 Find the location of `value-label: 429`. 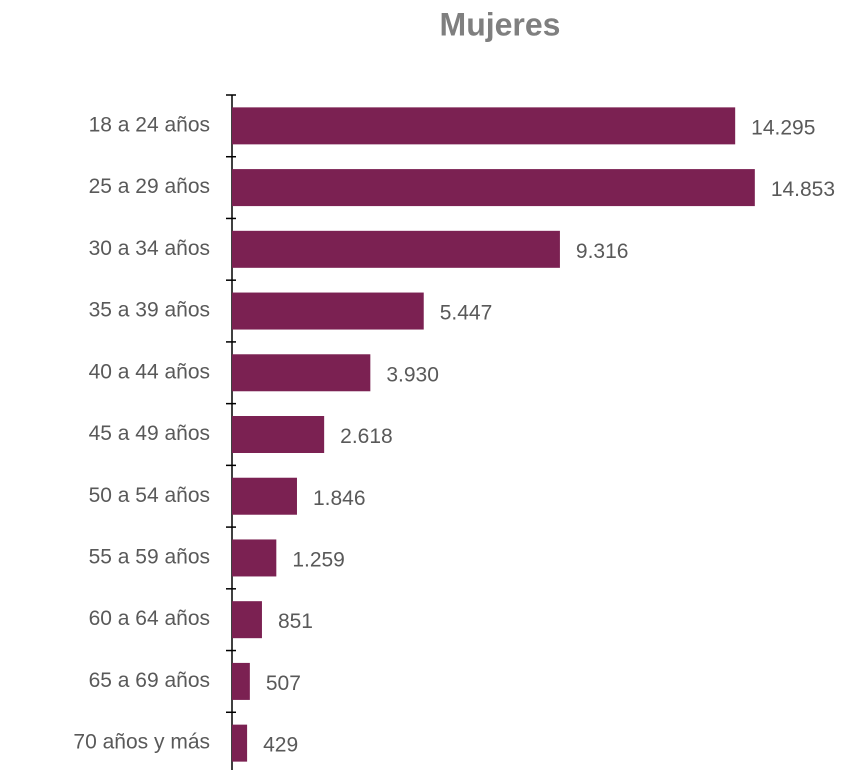

value-label: 429 is located at coordinates (280, 745).